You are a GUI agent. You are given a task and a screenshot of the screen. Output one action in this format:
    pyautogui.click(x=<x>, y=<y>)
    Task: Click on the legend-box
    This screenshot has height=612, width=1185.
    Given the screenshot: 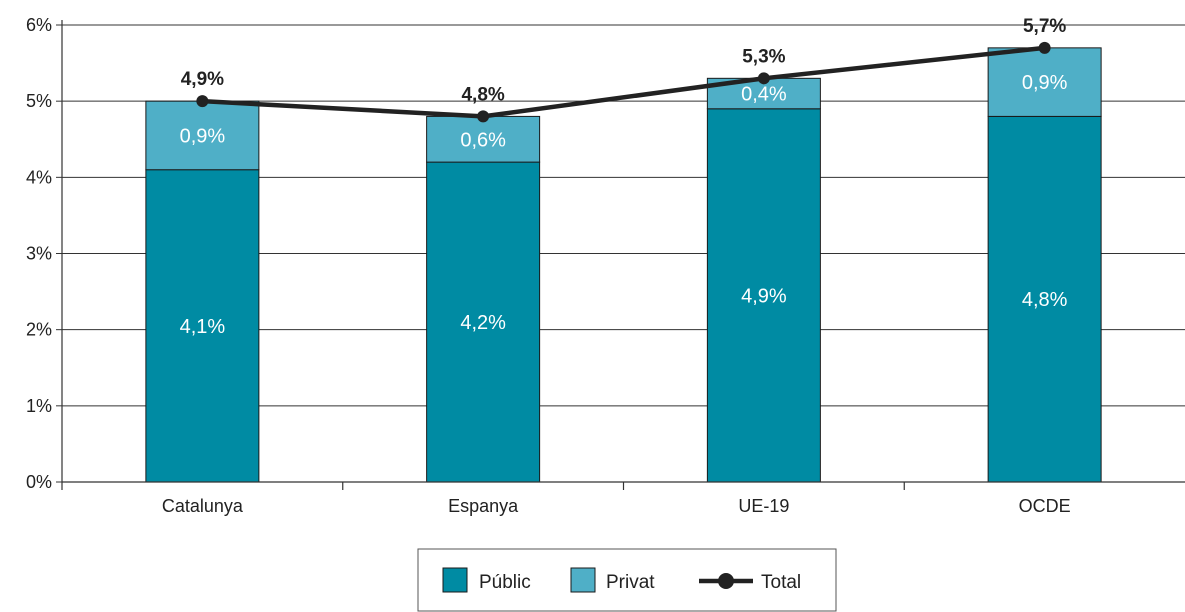 What is the action you would take?
    pyautogui.click(x=627, y=580)
    